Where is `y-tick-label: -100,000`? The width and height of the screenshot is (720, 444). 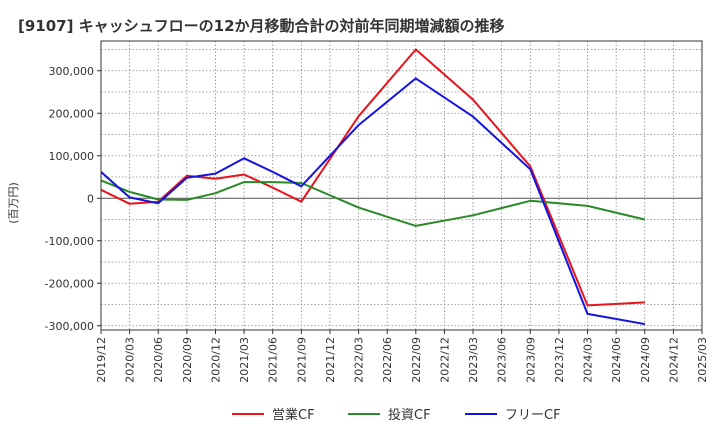 y-tick-label: -100,000 is located at coordinates (69, 241).